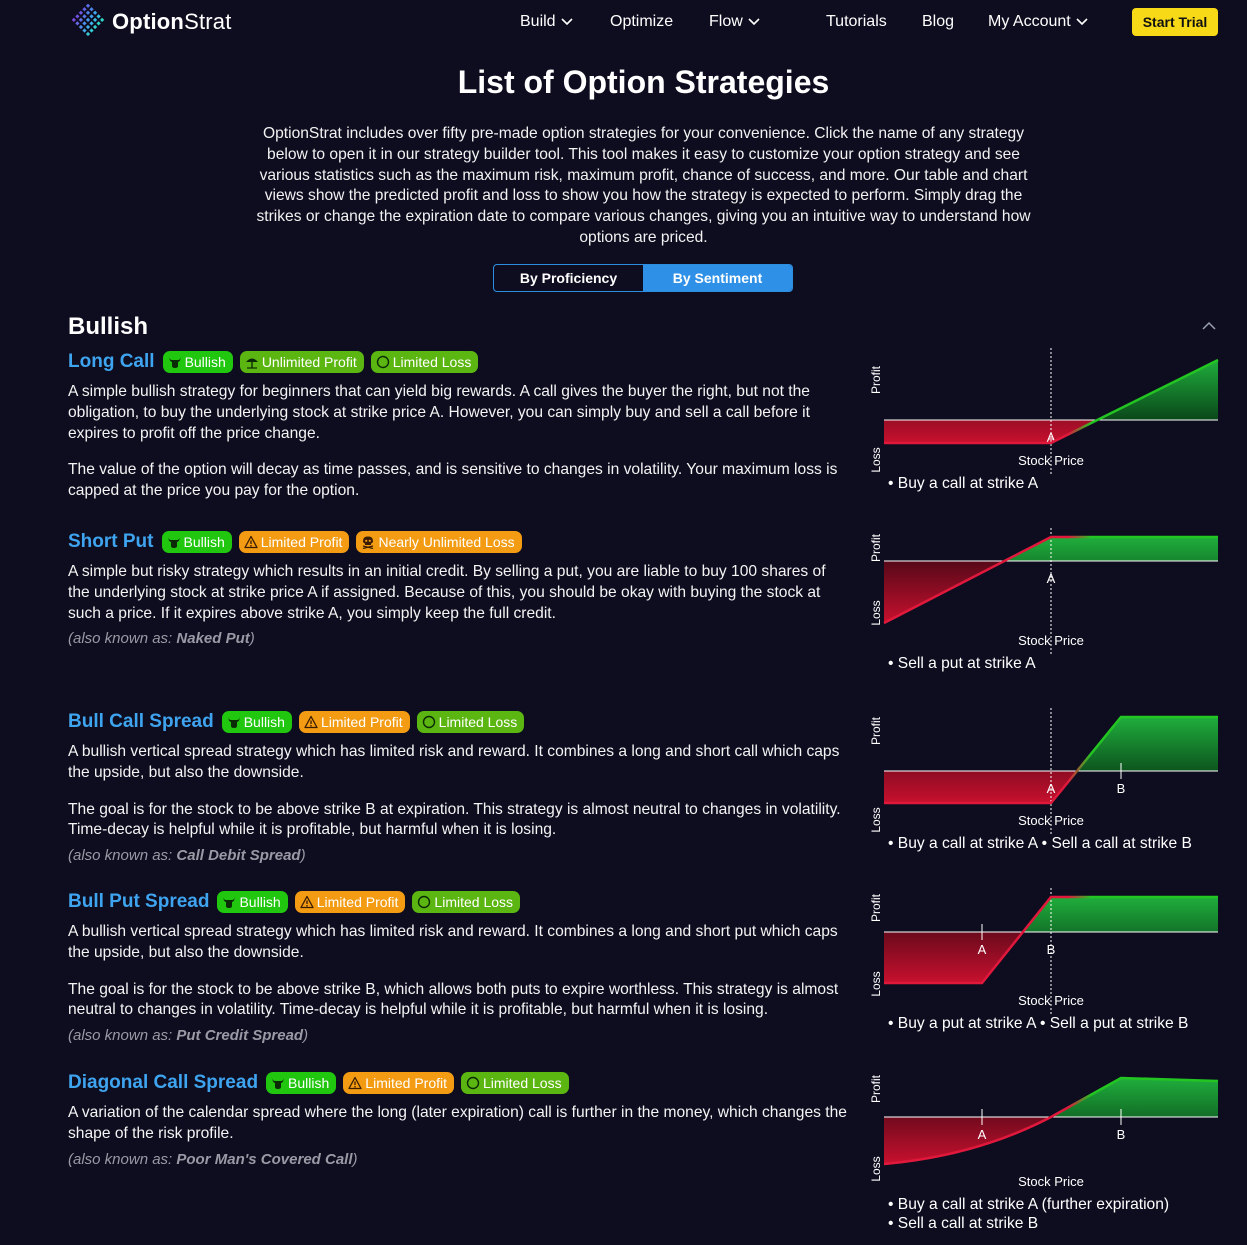  I want to click on optionstrat-logo: OptionStrat, so click(151, 22).